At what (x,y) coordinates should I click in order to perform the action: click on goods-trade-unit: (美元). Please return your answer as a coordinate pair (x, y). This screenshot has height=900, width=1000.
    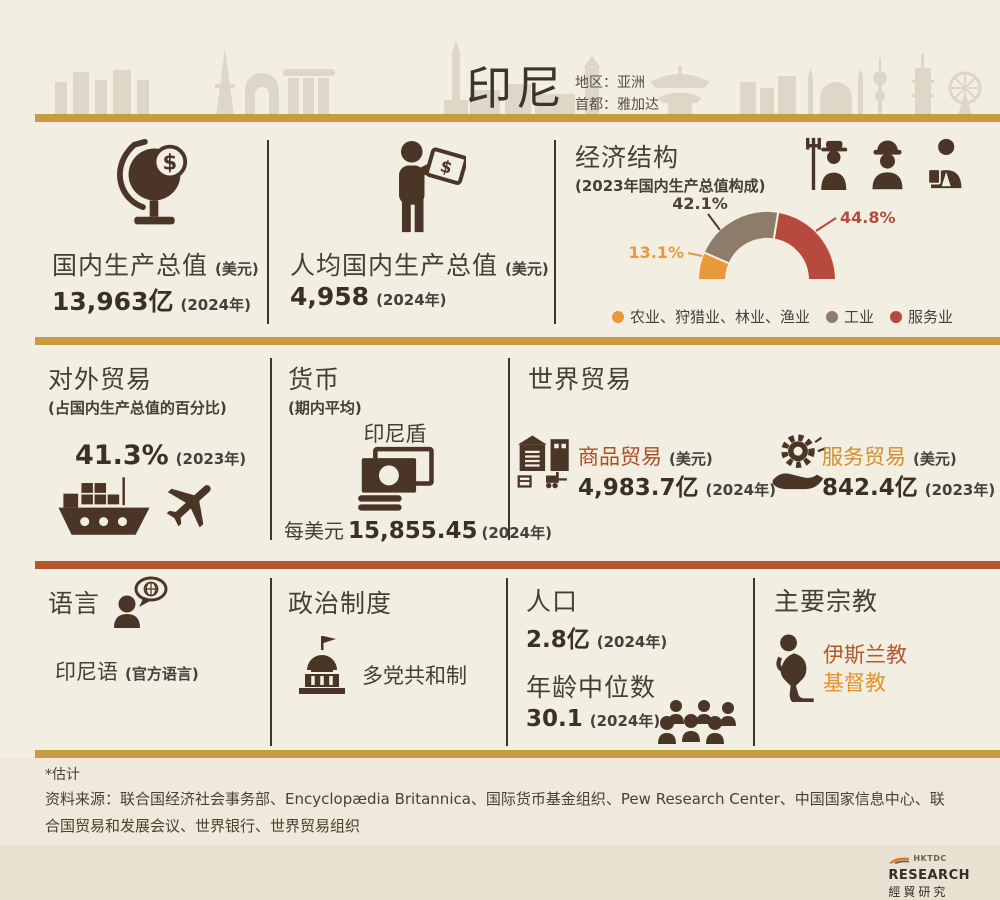
    Looking at the image, I should click on (691, 459).